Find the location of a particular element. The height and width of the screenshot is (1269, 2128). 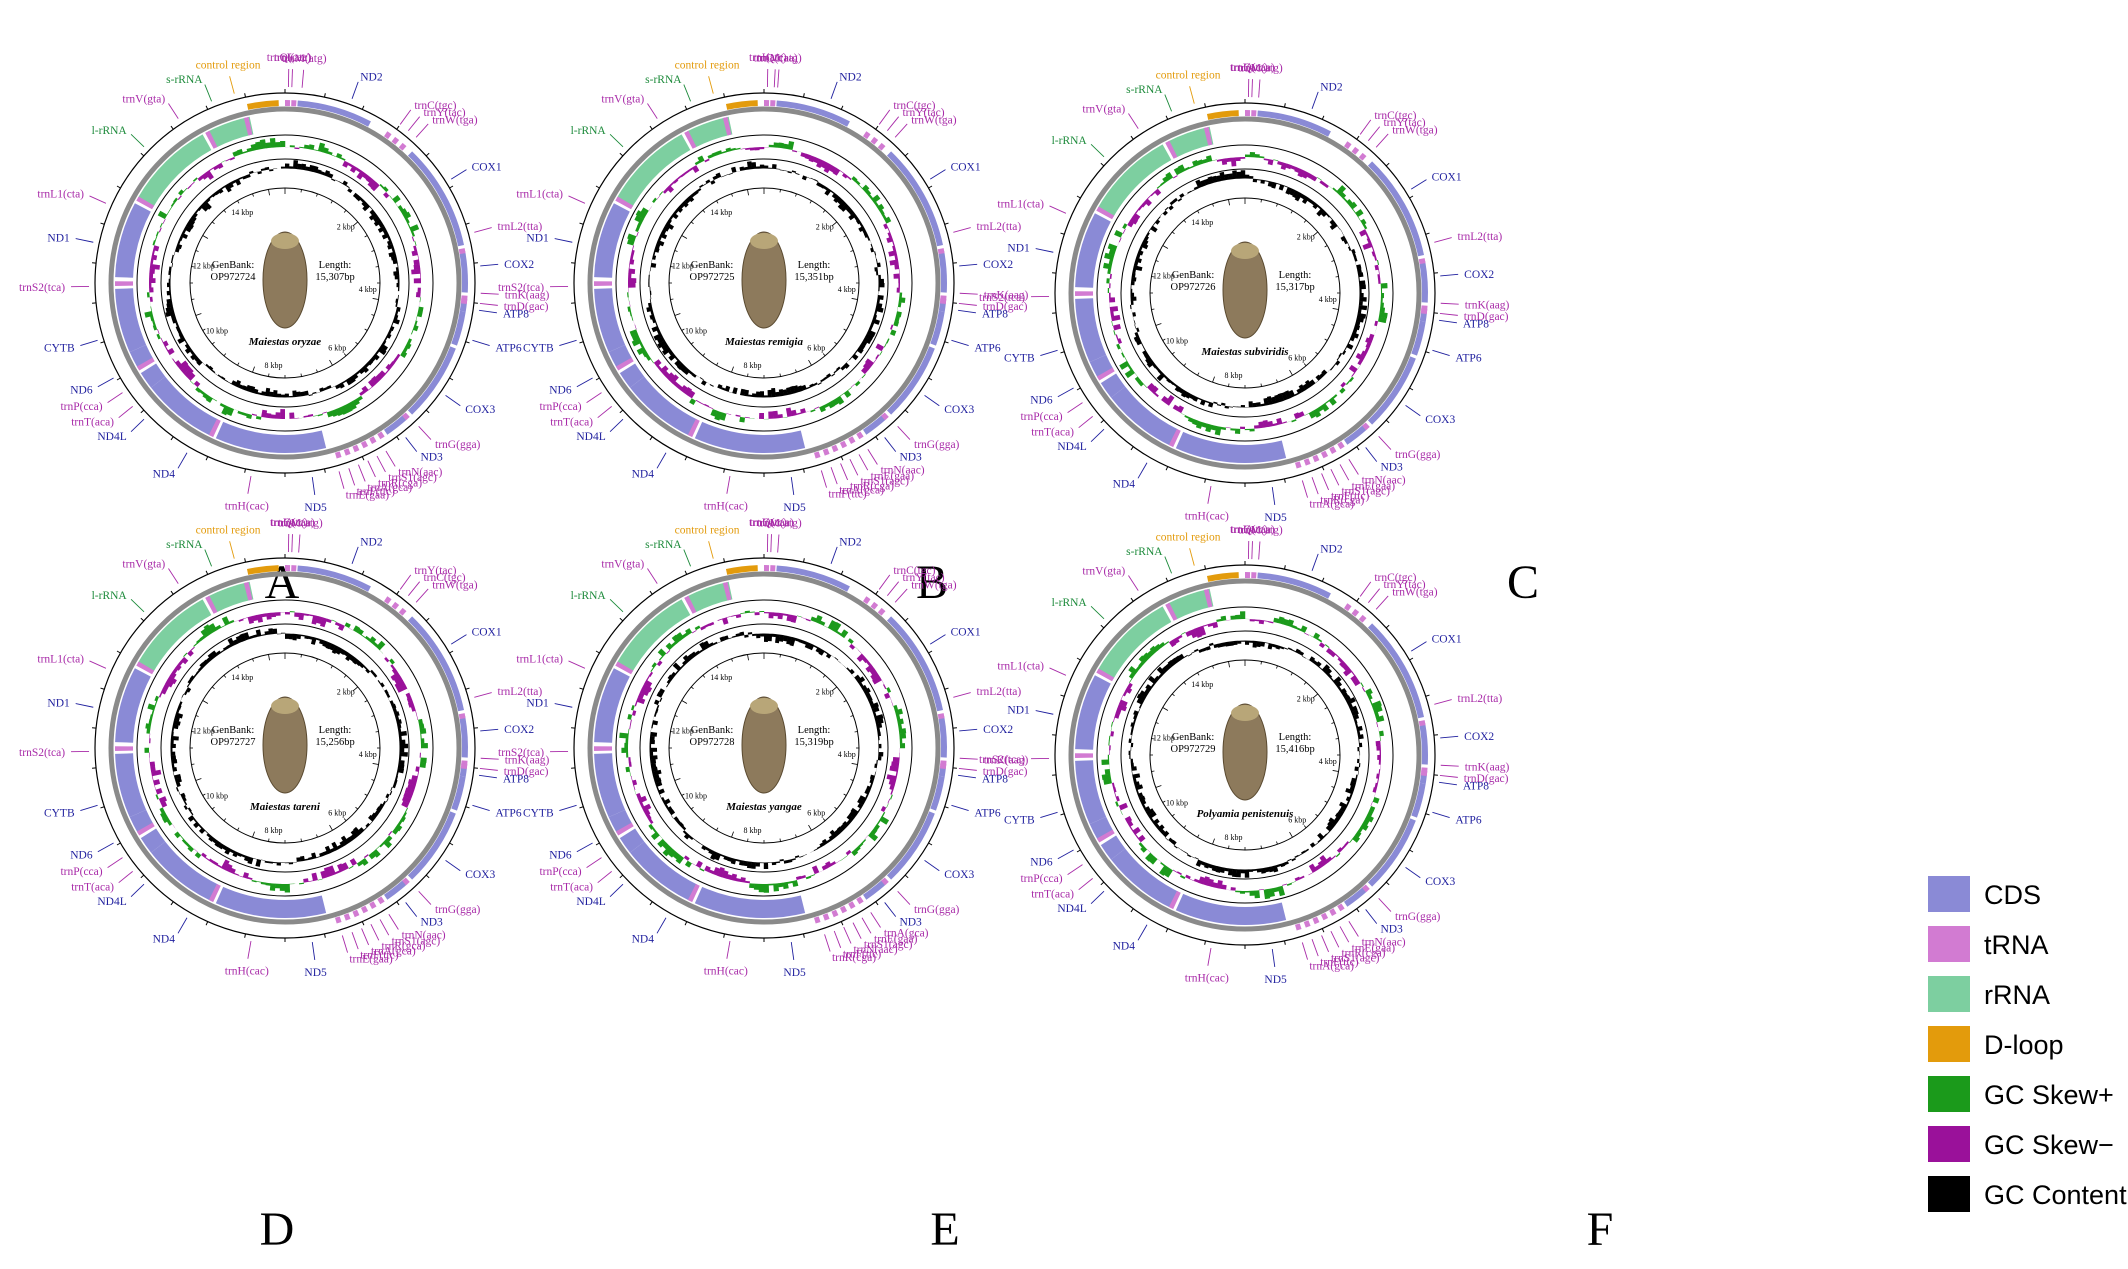

gene-arc-l-rrna is located at coordinates (174, 635).